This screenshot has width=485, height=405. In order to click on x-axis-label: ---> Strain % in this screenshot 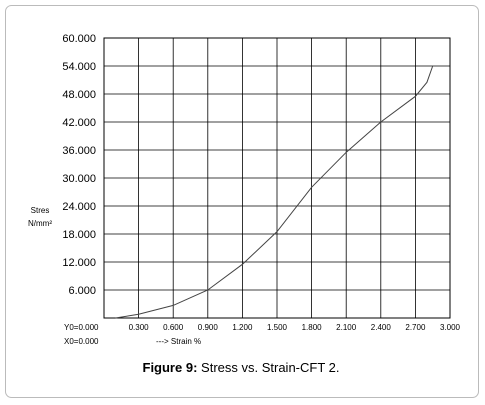, I will do `click(178, 341)`.